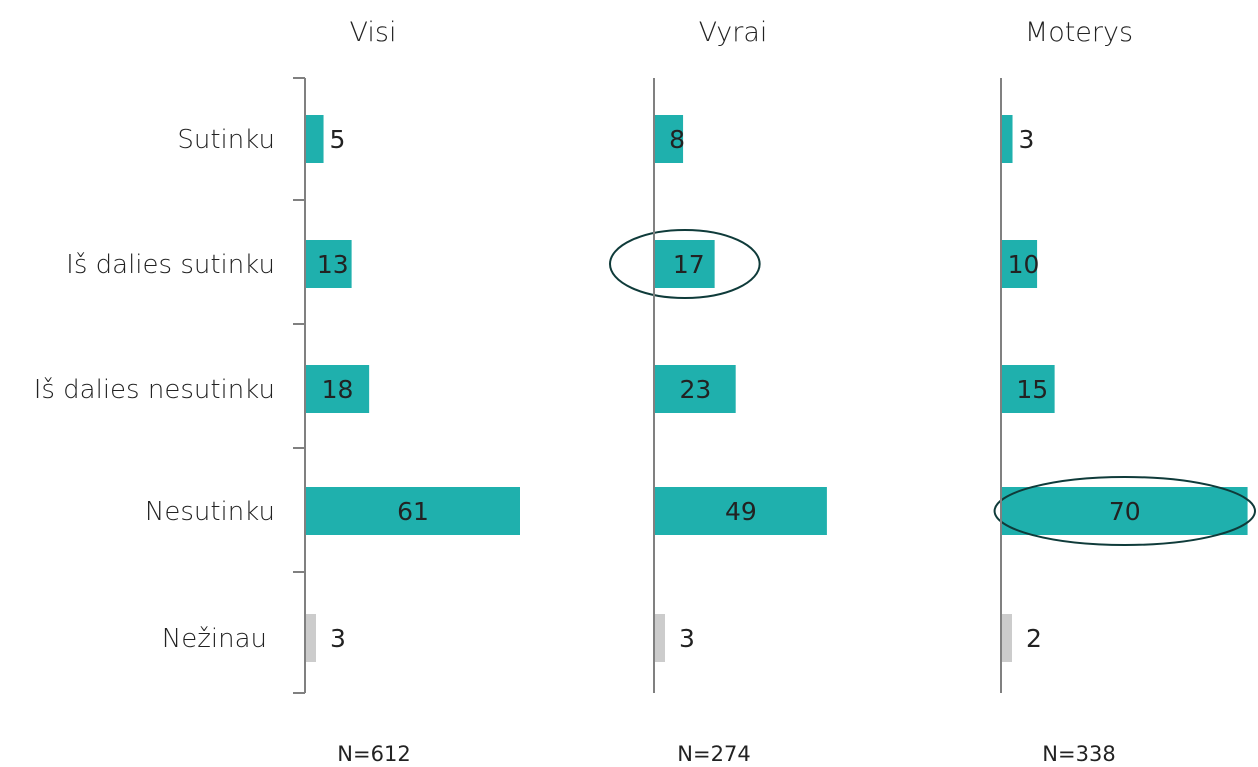 This screenshot has width=1258, height=767. What do you see at coordinates (226, 140) in the screenshot?
I see `category-label: Sutinku` at bounding box center [226, 140].